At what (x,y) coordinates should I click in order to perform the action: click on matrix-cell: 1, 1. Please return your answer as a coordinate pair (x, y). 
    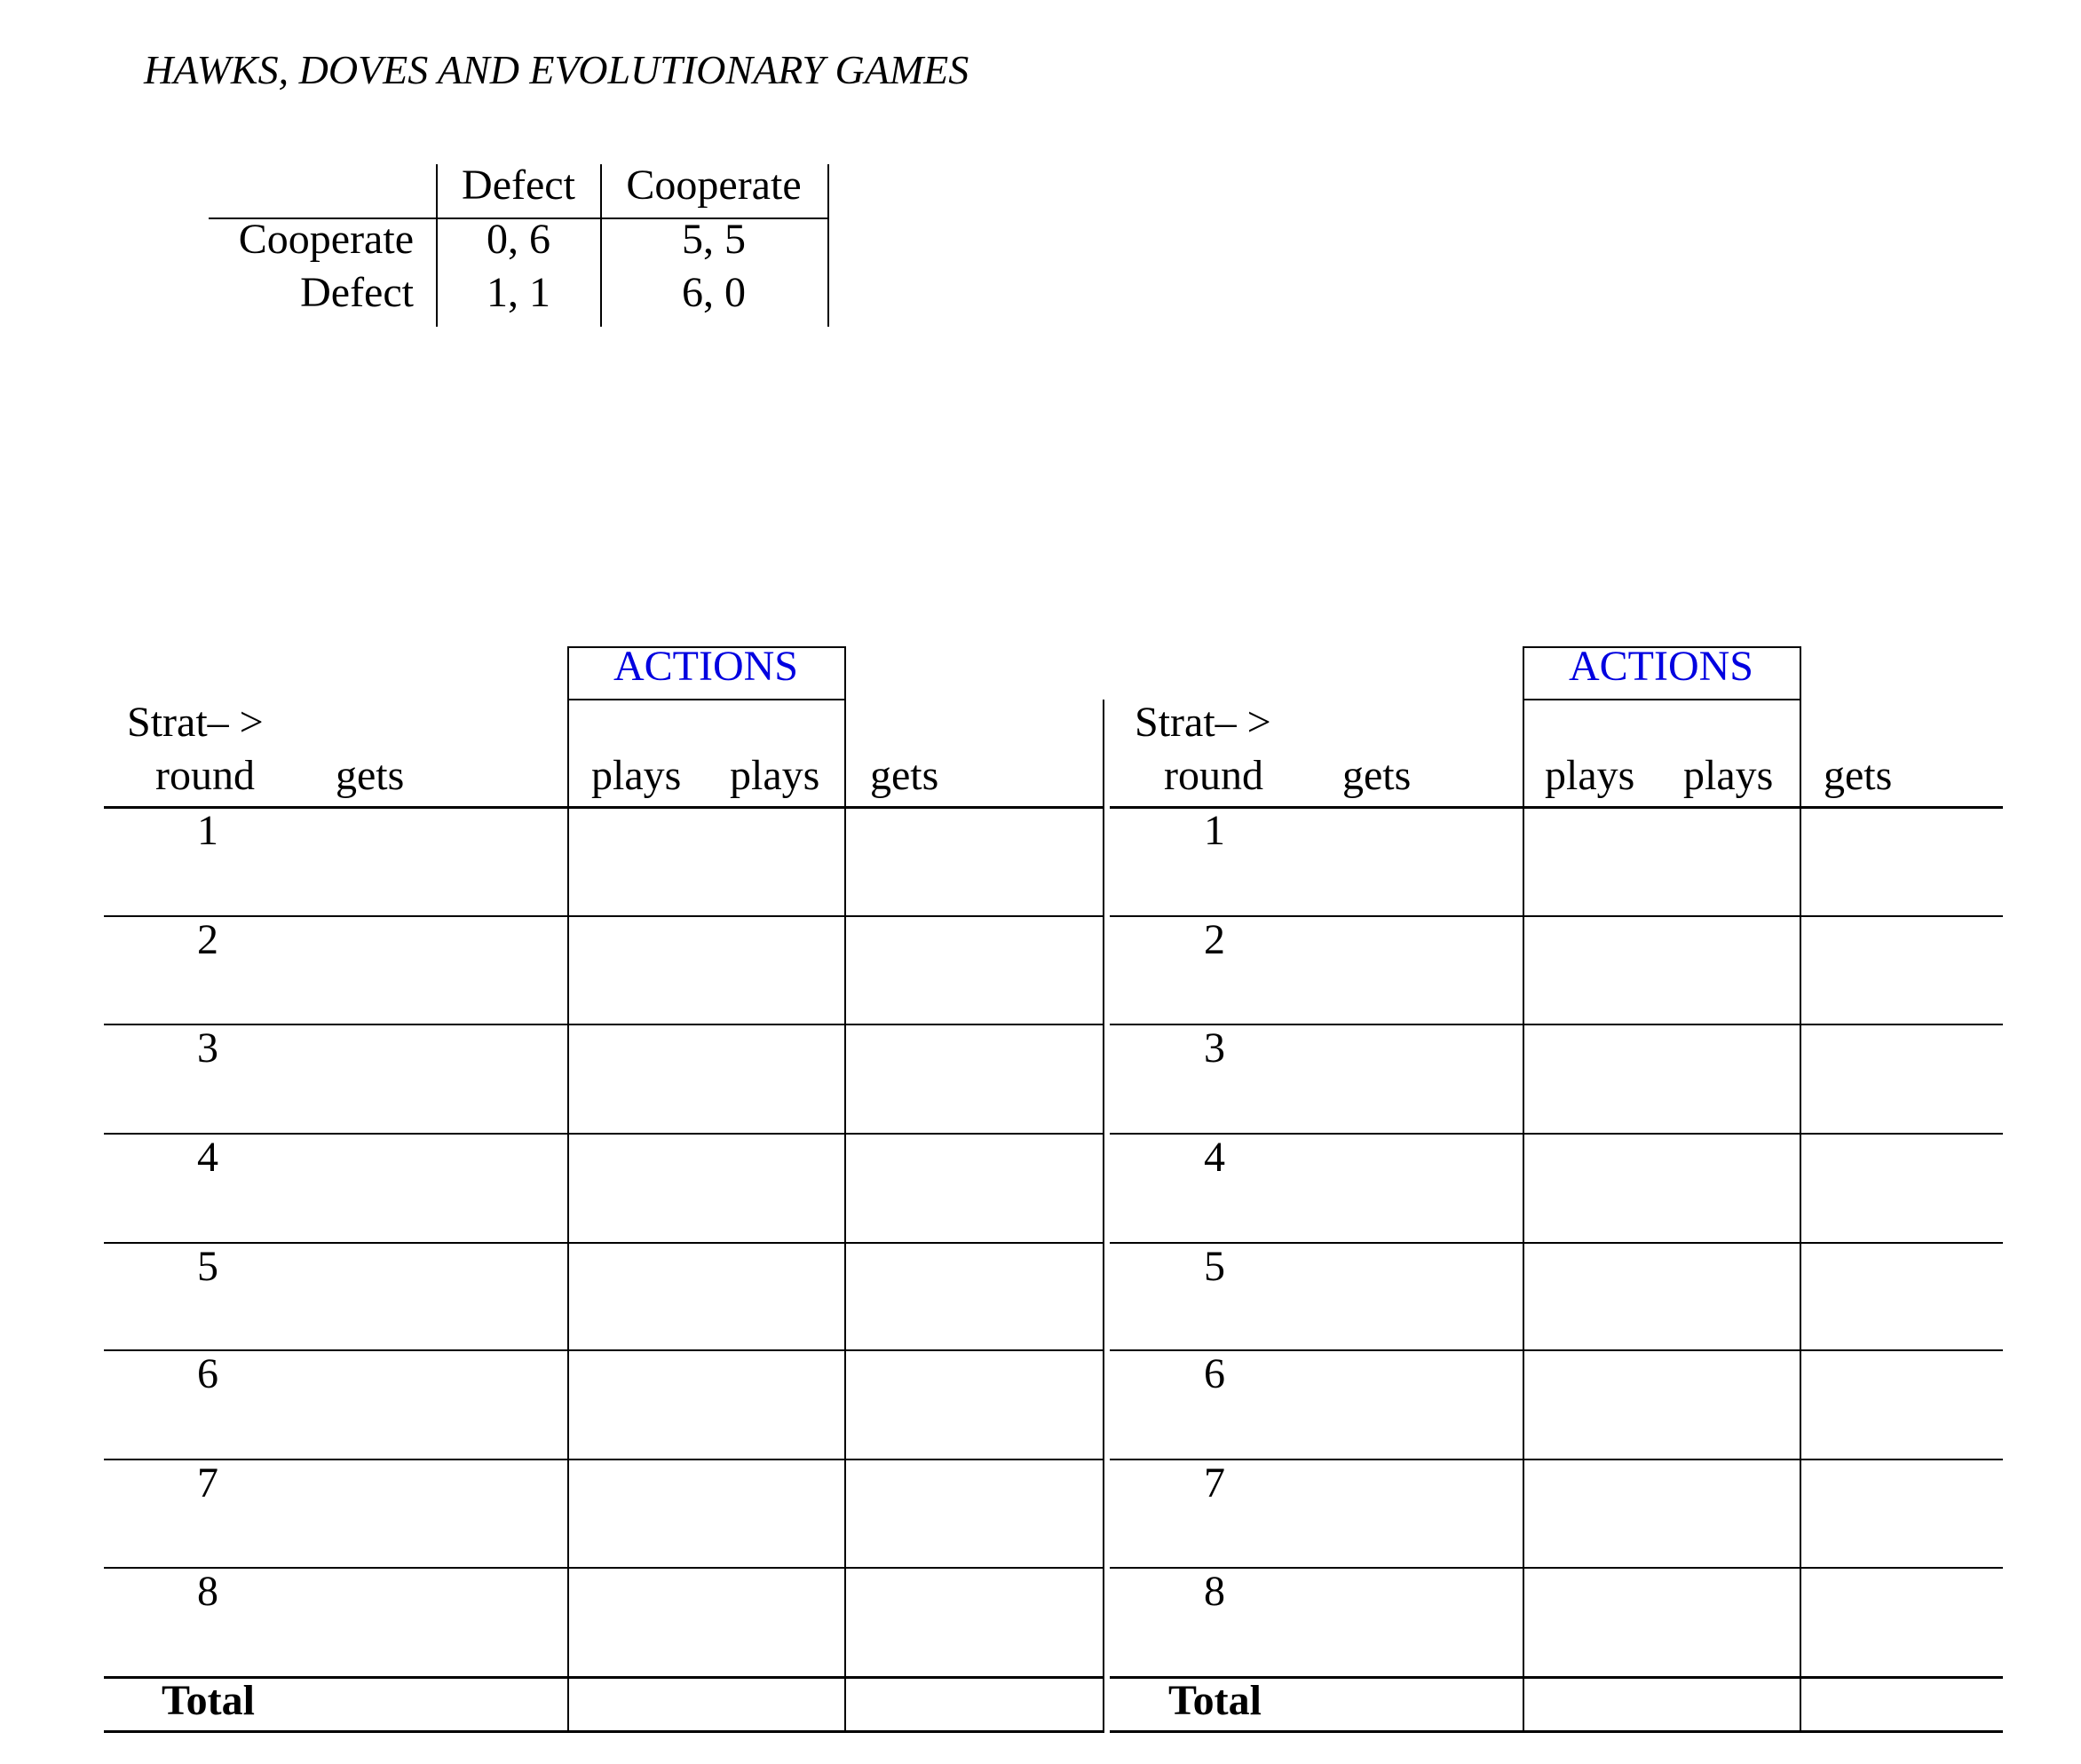
    Looking at the image, I should click on (518, 292).